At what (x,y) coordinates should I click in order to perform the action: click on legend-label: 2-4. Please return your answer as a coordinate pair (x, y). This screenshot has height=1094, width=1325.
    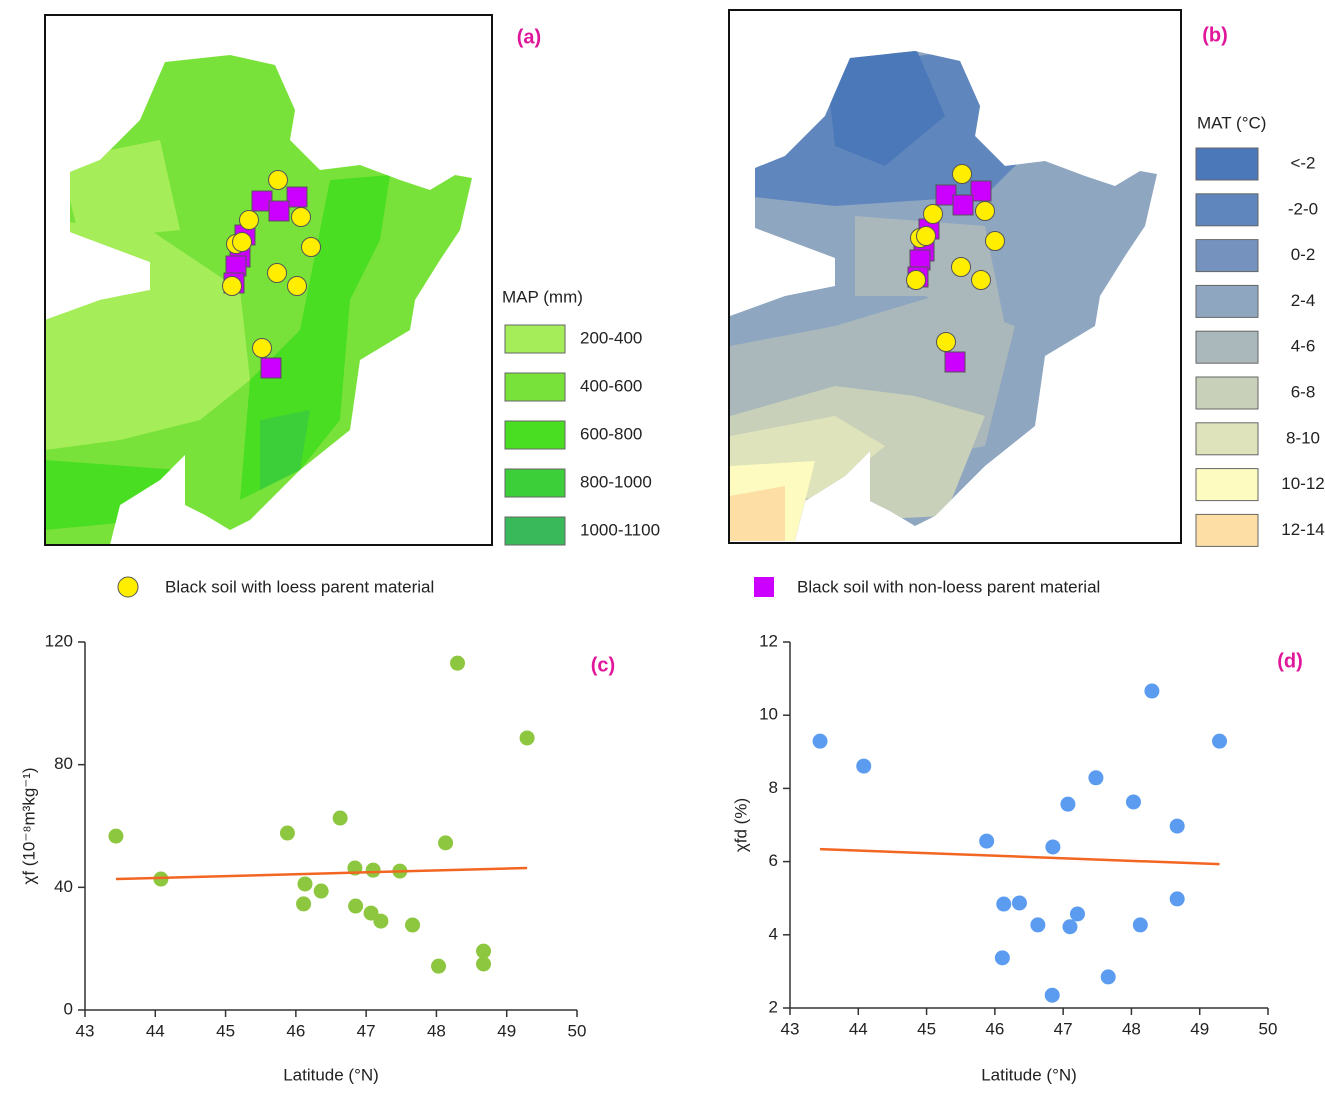
    Looking at the image, I should click on (1303, 300).